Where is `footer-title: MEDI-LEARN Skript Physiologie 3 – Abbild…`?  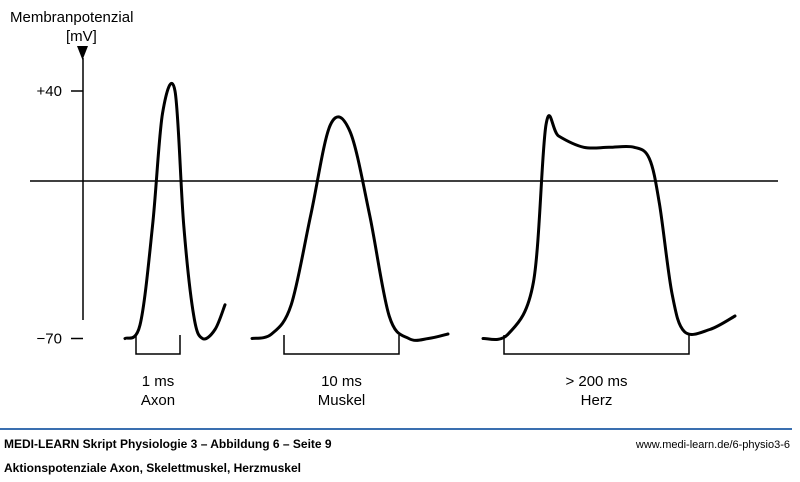 footer-title: MEDI-LEARN Skript Physiologie 3 – Abbild… is located at coordinates (168, 444).